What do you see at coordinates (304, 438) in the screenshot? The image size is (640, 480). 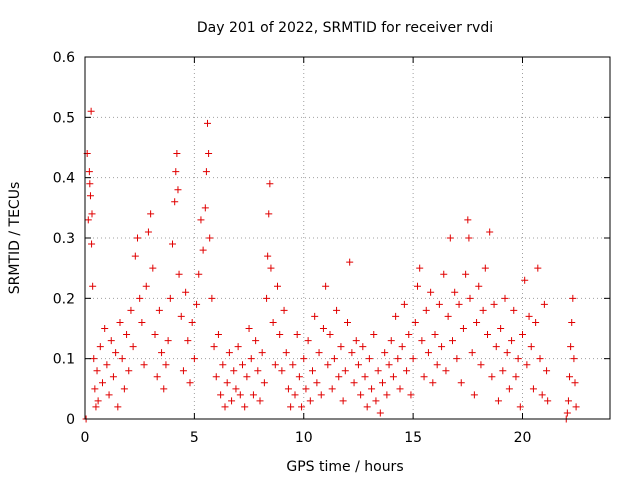 I see `x-tick-label: 10` at bounding box center [304, 438].